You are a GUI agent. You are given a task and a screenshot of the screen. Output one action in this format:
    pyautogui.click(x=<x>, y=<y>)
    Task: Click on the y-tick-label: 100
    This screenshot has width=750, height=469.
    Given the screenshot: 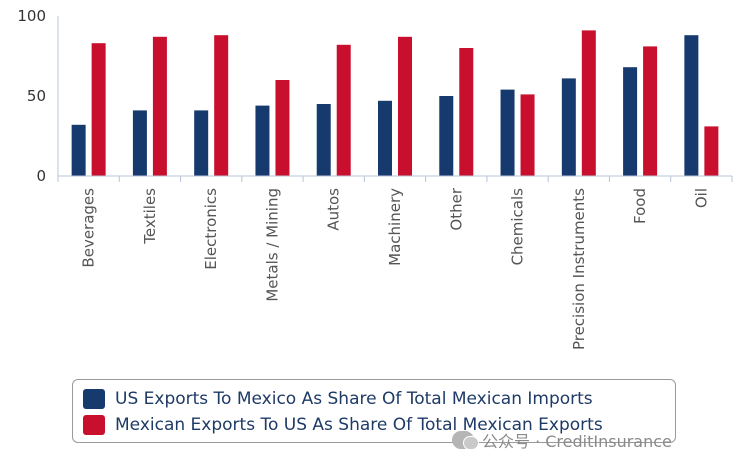 What is the action you would take?
    pyautogui.click(x=31, y=16)
    